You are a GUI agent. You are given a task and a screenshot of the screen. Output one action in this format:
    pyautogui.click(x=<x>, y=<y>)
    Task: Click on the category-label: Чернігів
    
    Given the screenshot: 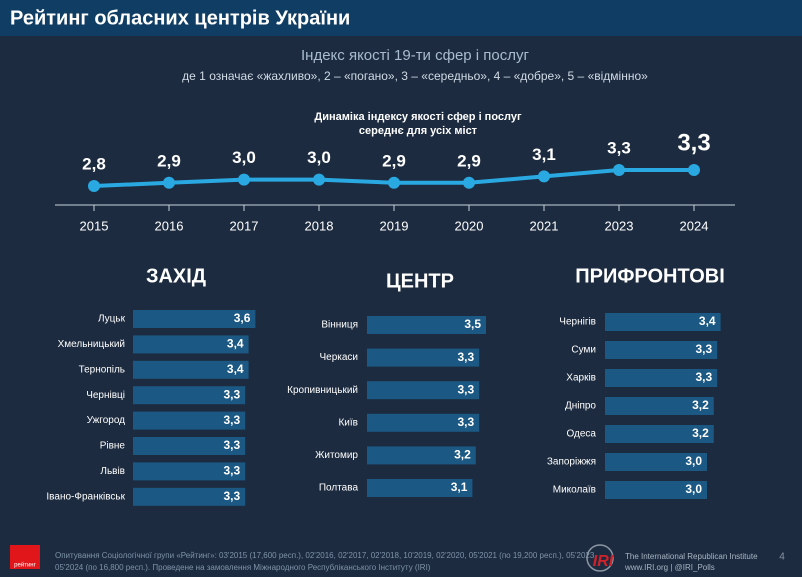 What is the action you would take?
    pyautogui.click(x=577, y=322)
    